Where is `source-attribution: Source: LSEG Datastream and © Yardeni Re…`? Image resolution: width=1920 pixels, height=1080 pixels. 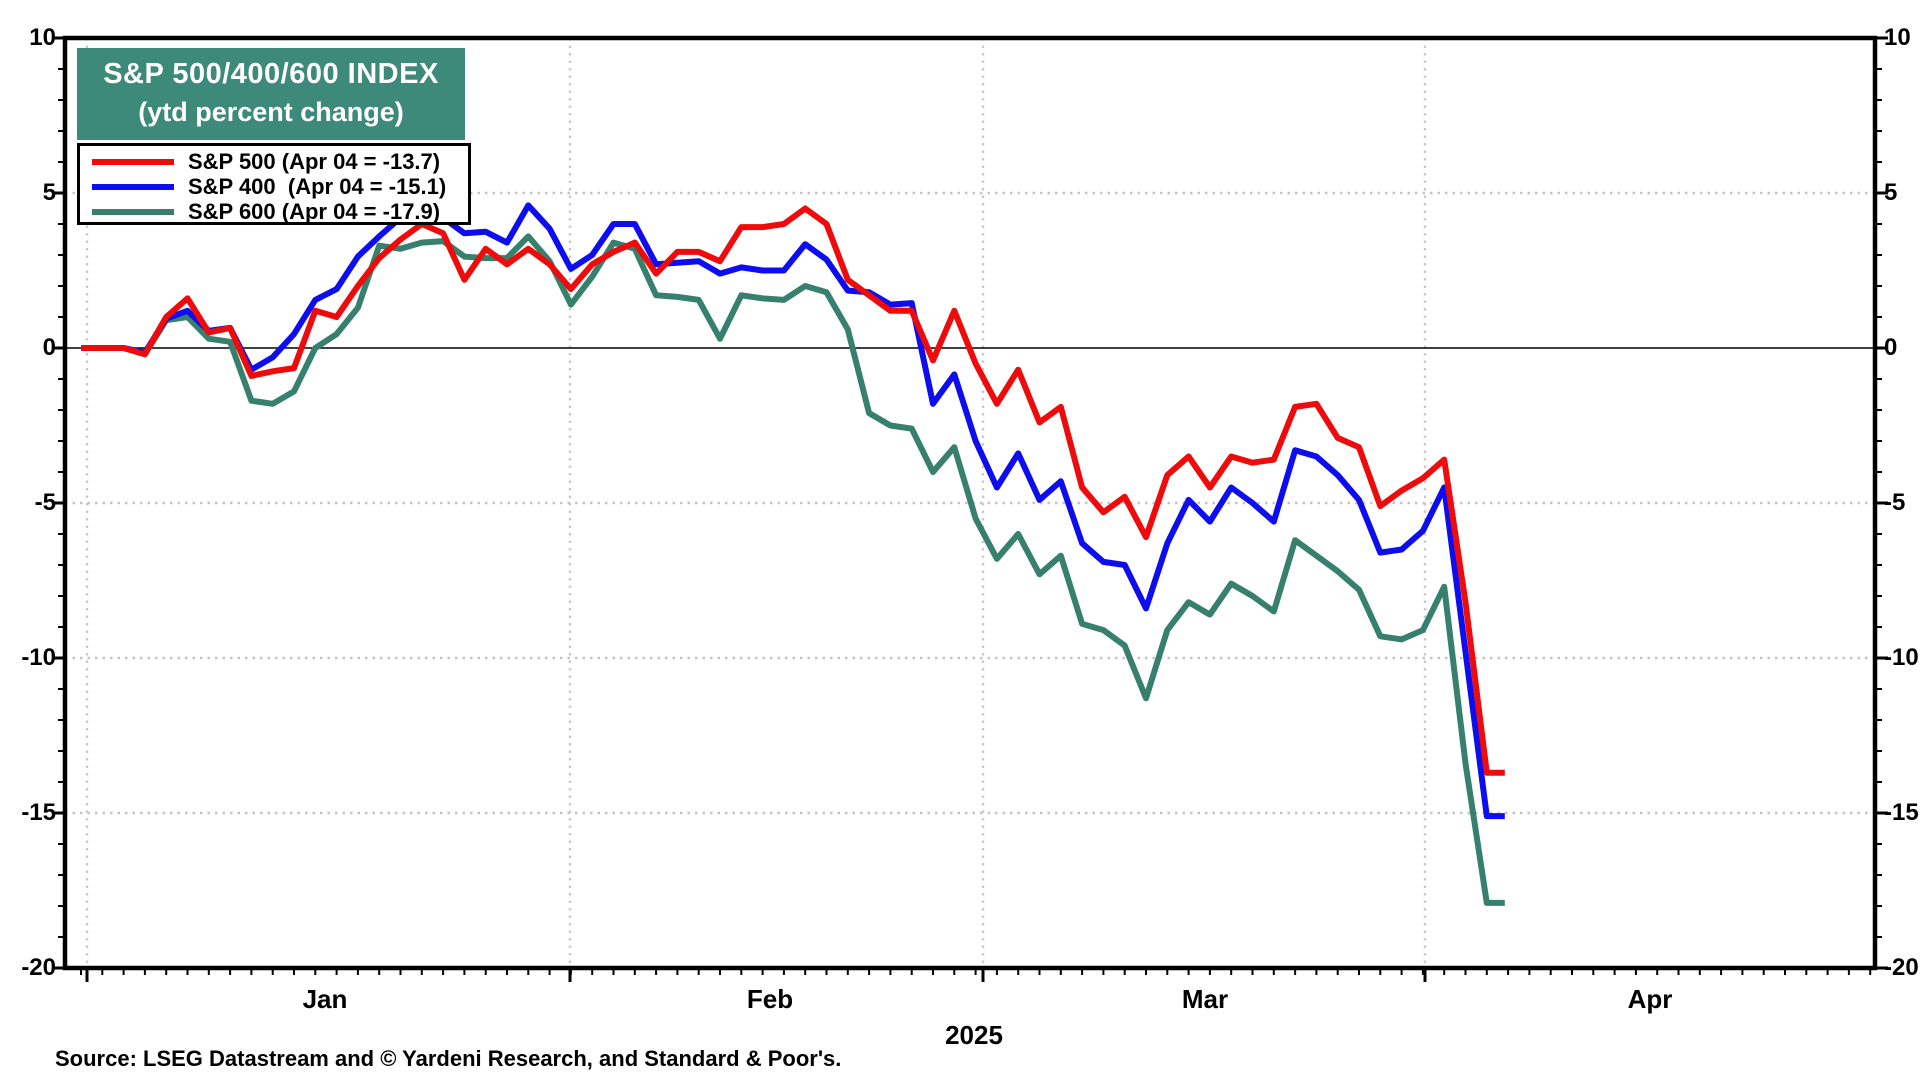
source-attribution: Source: LSEG Datastream and © Yardeni Re… is located at coordinates (448, 1058).